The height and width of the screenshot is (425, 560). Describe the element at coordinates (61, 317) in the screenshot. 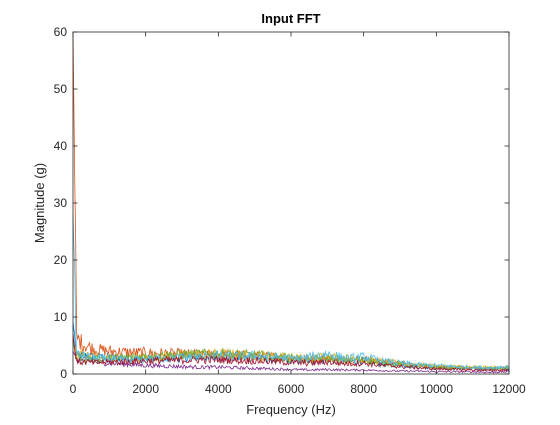

I see `y-tick-label: 10` at that location.